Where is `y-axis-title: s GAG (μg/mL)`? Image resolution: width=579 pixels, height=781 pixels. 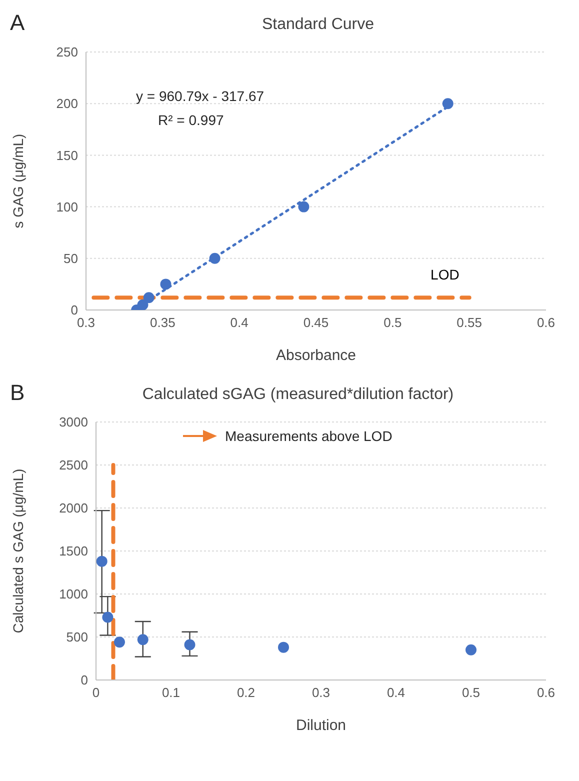 y-axis-title: s GAG (μg/mL) is located at coordinates (18, 181).